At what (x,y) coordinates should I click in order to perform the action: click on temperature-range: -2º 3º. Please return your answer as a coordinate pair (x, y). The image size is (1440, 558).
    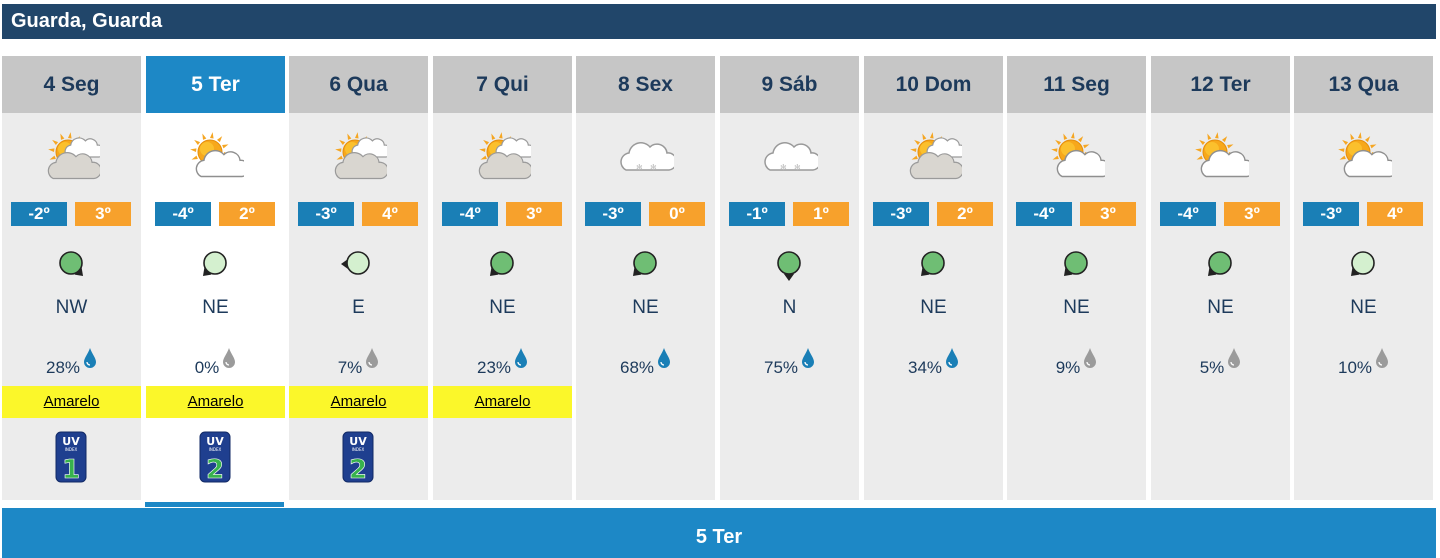
    Looking at the image, I should click on (71, 214).